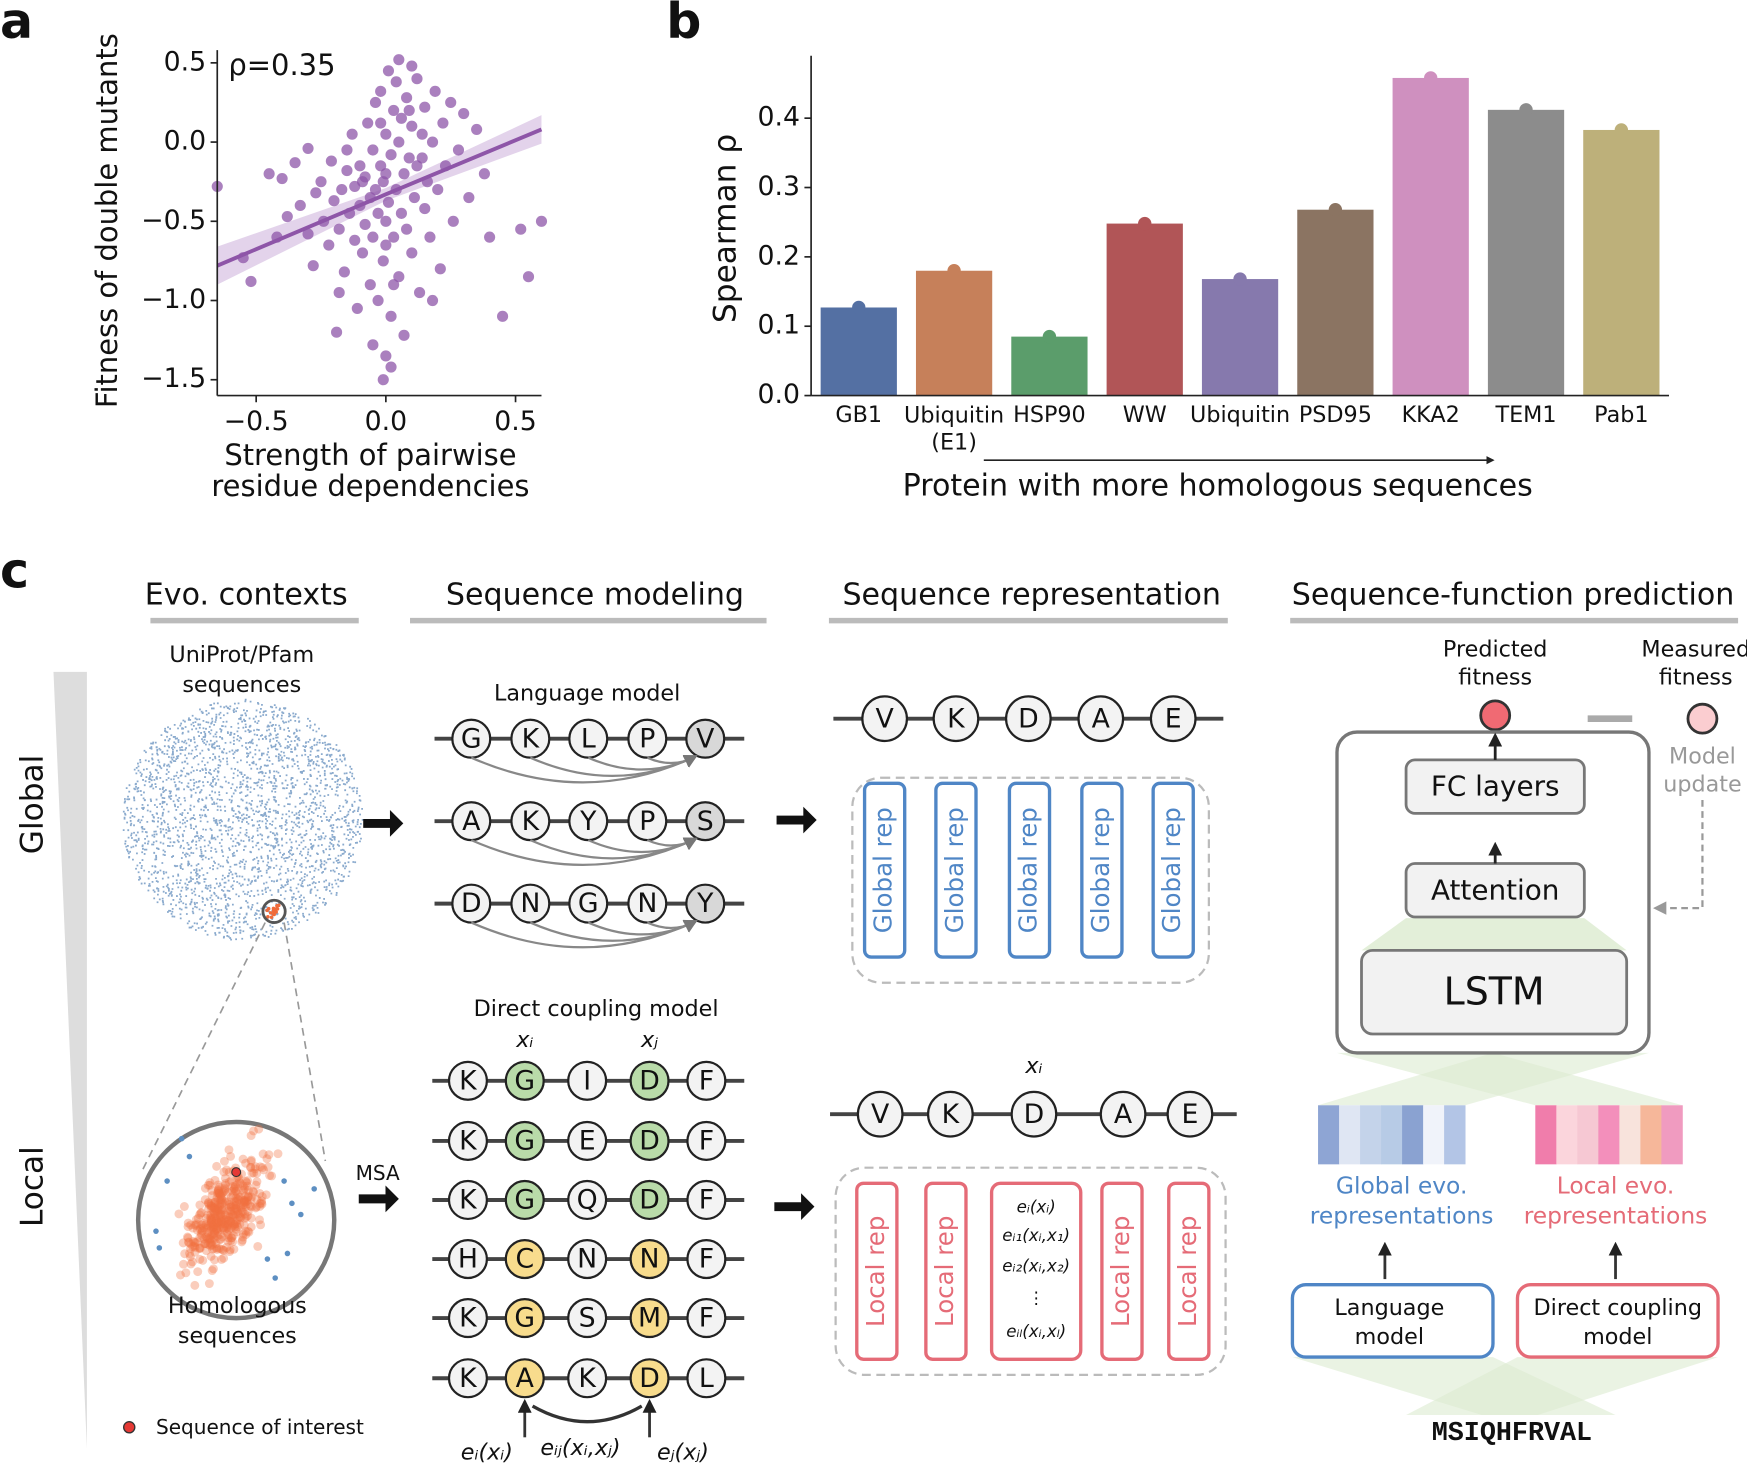  I want to click on model-title: Direct coupling model, so click(596, 1009).